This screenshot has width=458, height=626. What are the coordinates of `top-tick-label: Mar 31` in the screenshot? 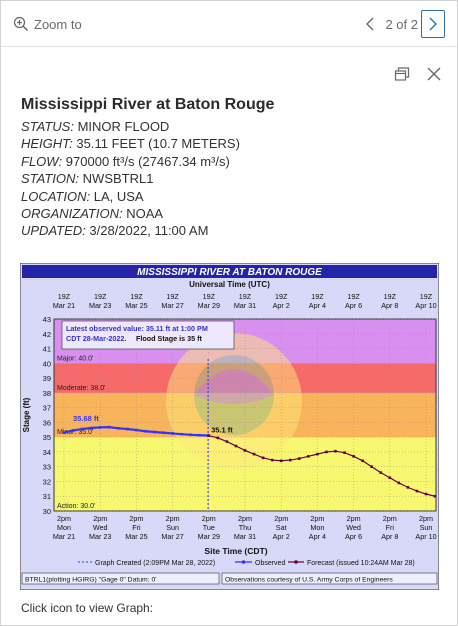 It's located at (245, 305).